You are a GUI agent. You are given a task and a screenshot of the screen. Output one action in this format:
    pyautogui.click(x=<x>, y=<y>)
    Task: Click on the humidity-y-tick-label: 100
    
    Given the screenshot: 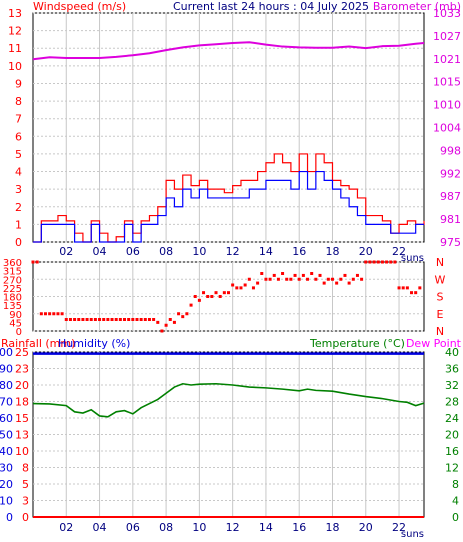 What is the action you would take?
    pyautogui.click(x=6, y=352)
    